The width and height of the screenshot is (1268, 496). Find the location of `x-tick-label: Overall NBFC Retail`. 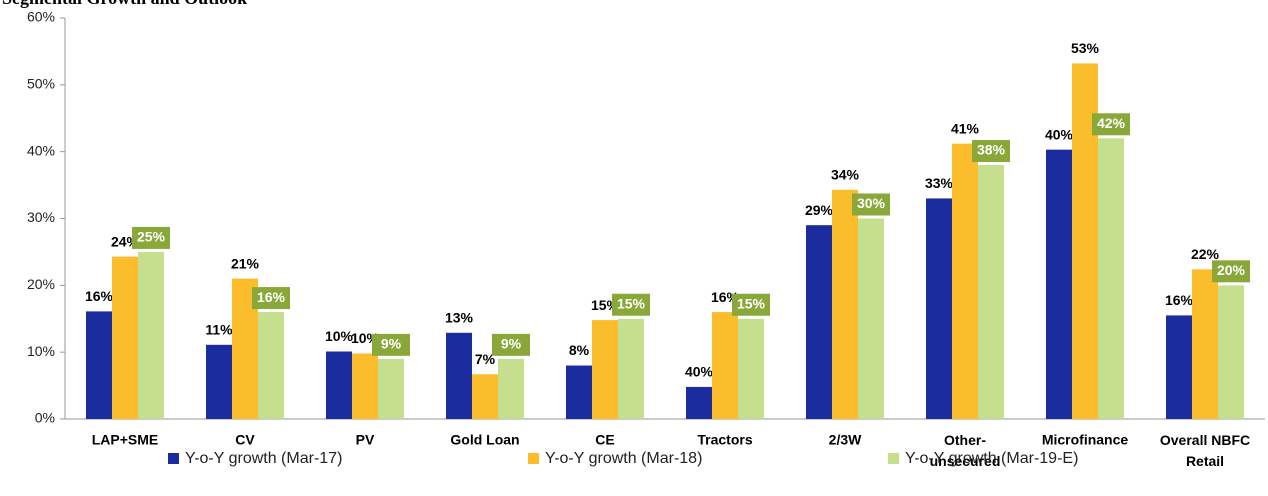

x-tick-label: Overall NBFC Retail is located at coordinates (1205, 450).